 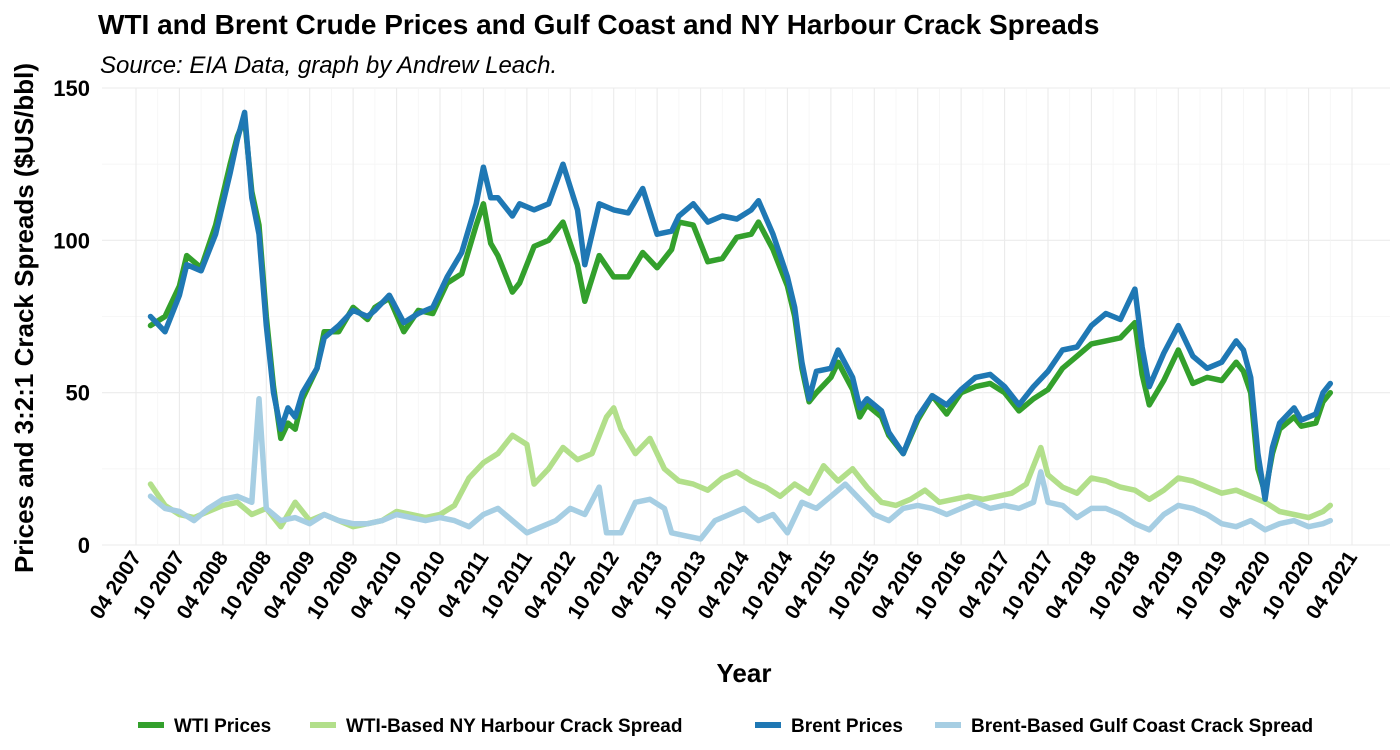 I want to click on y-tick-label: 100, so click(x=71, y=240).